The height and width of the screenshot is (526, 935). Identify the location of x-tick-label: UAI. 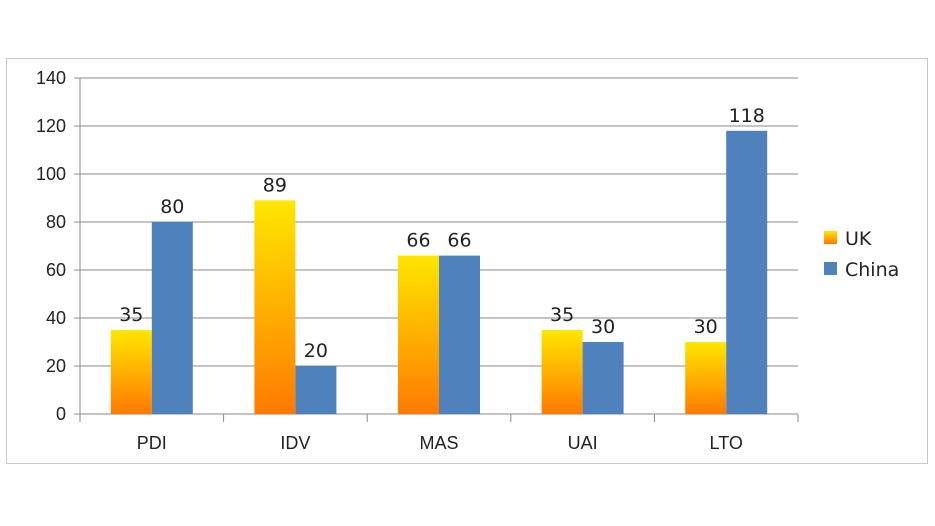
(583, 443).